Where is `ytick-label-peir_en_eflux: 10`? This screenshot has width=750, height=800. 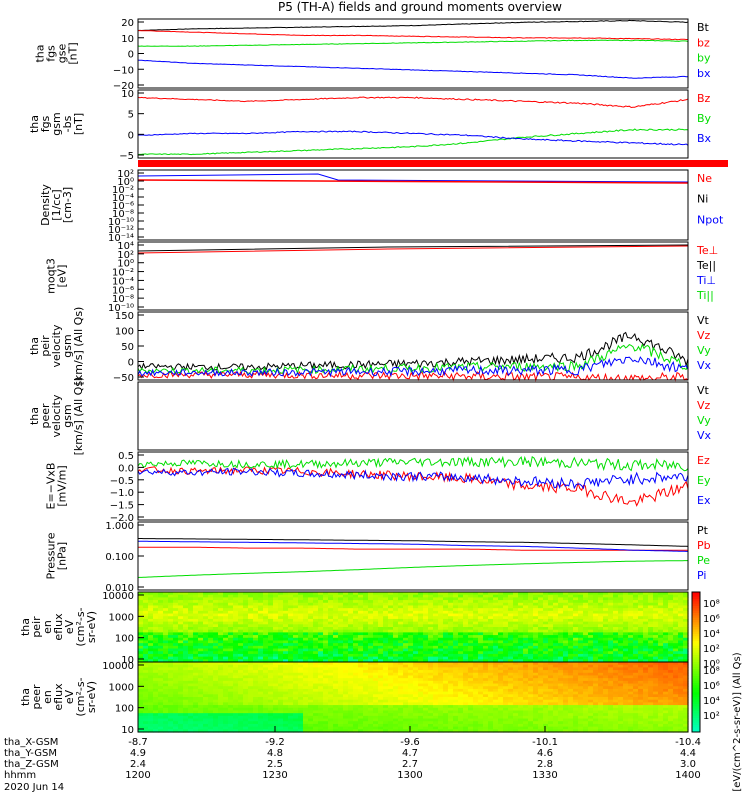 ytick-label-peir_en_eflux: 10 is located at coordinates (127, 660).